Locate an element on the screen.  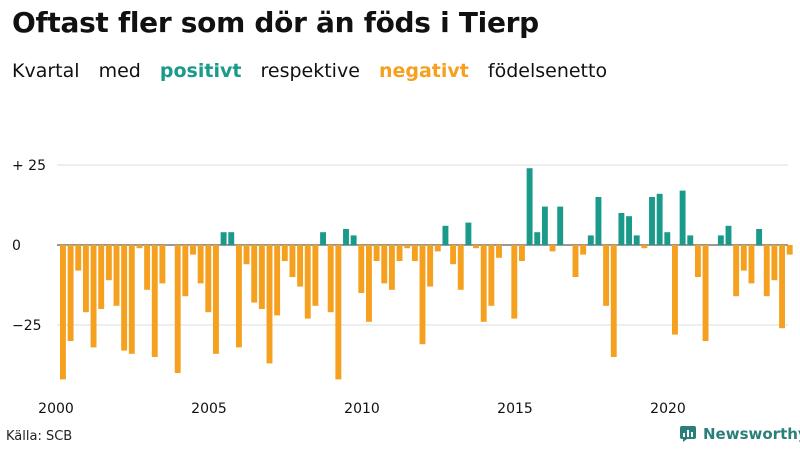
chart-title: Oftast fler som dör än föds i Tierp is located at coordinates (275, 22).